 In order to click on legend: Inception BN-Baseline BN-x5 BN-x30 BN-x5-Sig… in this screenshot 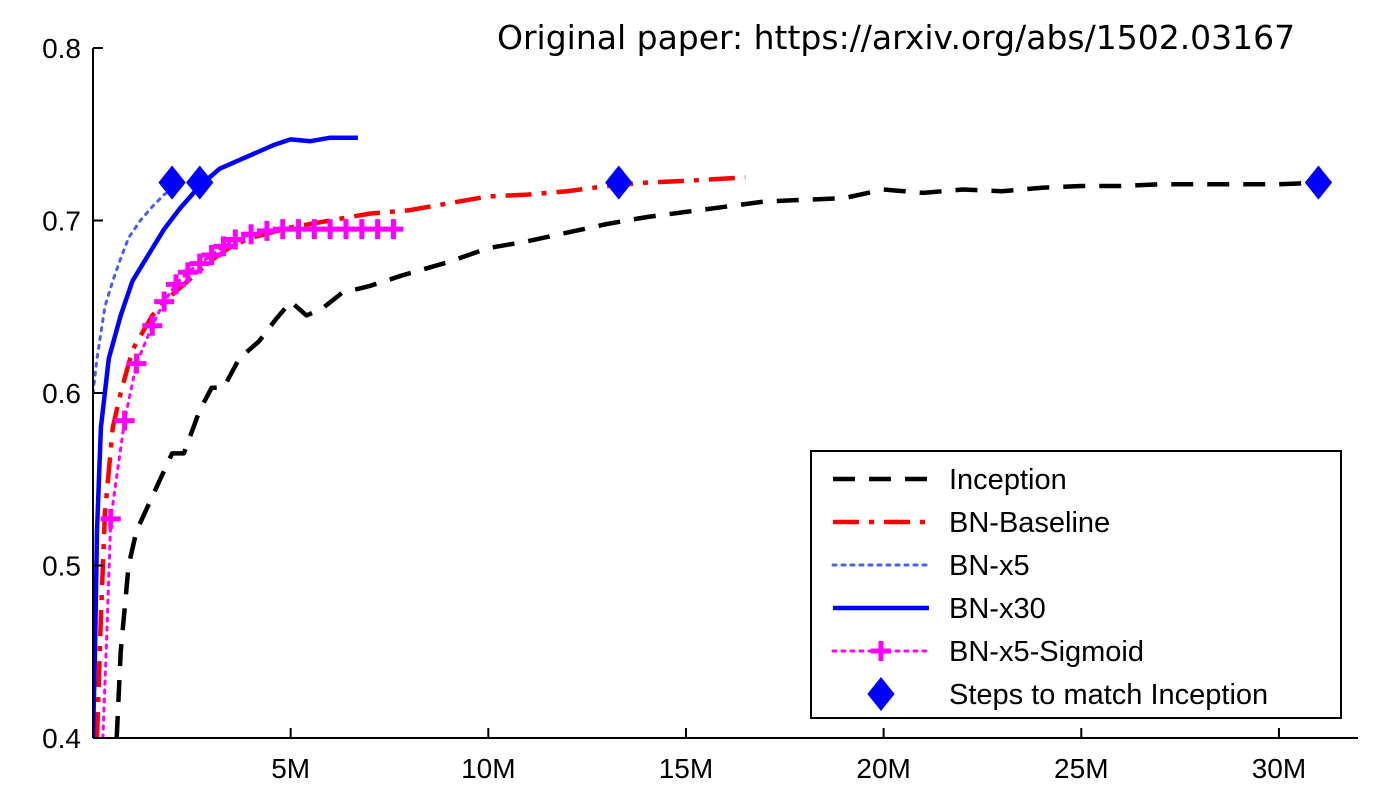, I will do `click(1076, 584)`.